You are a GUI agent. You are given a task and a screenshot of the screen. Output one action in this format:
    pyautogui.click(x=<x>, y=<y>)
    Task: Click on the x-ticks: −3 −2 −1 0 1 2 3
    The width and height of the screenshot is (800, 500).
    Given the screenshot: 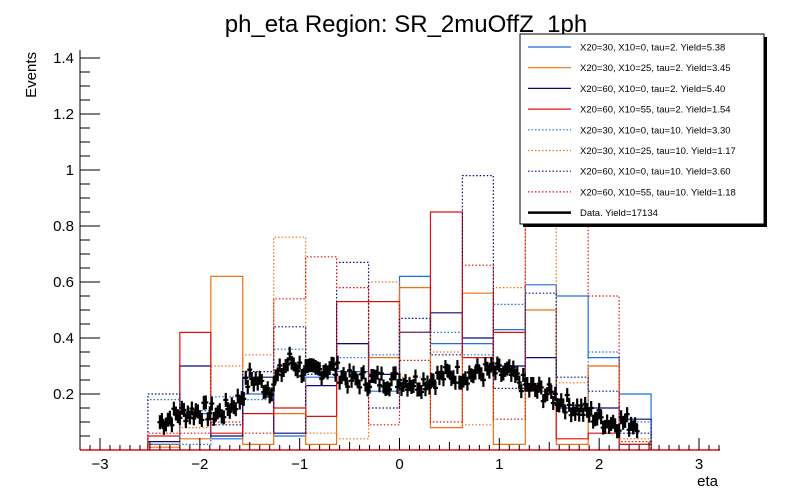 What is the action you would take?
    pyautogui.click(x=399, y=455)
    